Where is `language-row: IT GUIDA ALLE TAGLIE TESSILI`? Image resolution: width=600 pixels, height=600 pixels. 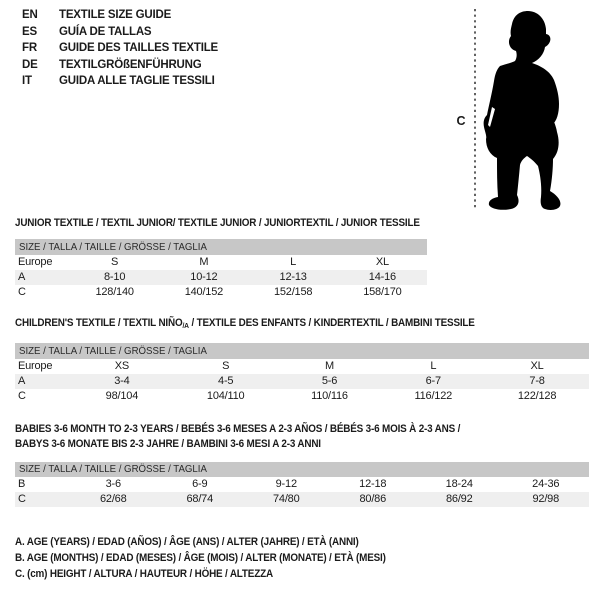
language-row: IT GUIDA ALLE TAGLIE TESSILI is located at coordinates (120, 81).